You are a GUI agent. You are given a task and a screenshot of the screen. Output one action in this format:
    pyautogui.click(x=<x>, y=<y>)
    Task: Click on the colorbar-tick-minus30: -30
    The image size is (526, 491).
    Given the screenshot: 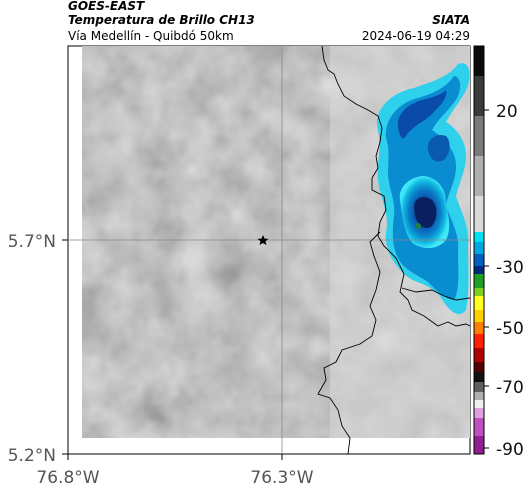 What is the action you would take?
    pyautogui.click(x=510, y=268)
    